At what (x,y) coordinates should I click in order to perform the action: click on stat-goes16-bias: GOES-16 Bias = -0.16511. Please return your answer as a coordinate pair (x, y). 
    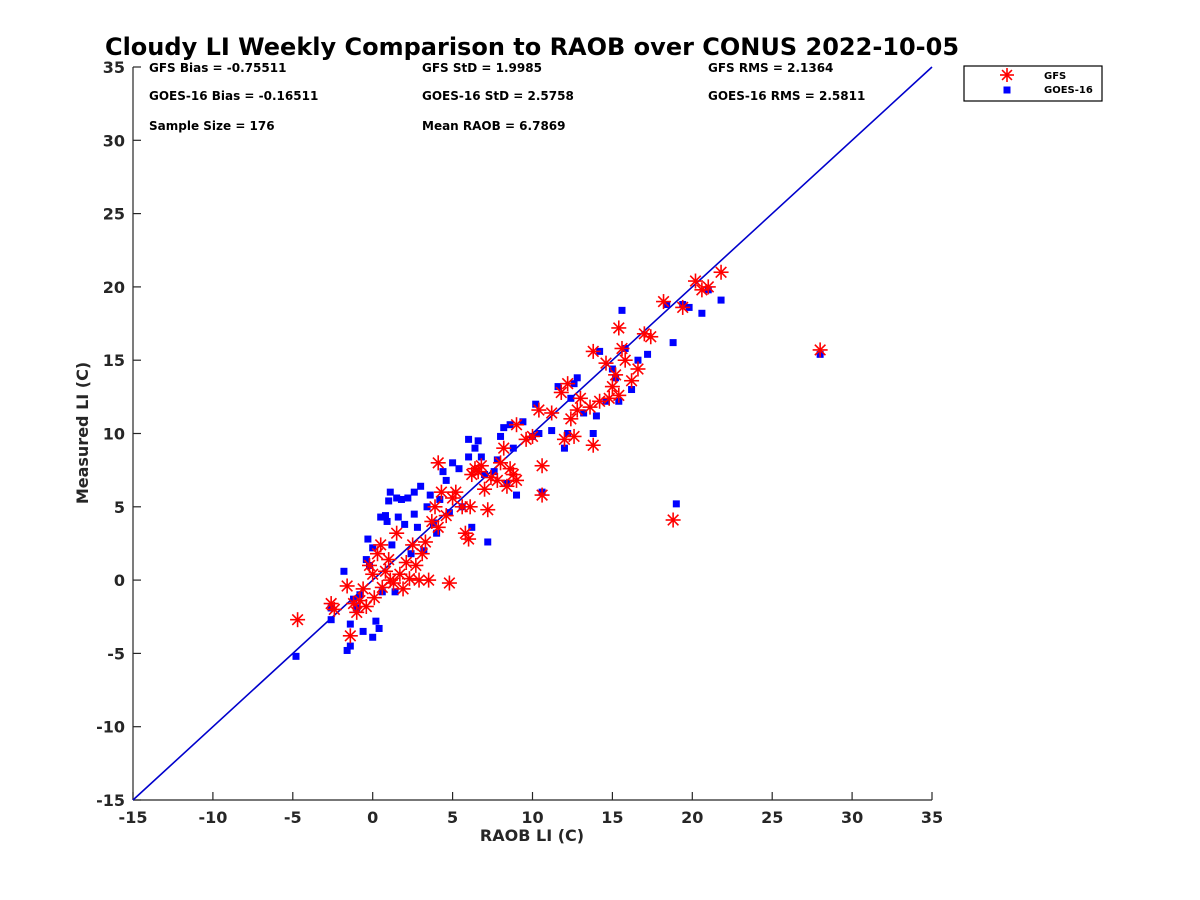
    Looking at the image, I should click on (233, 96).